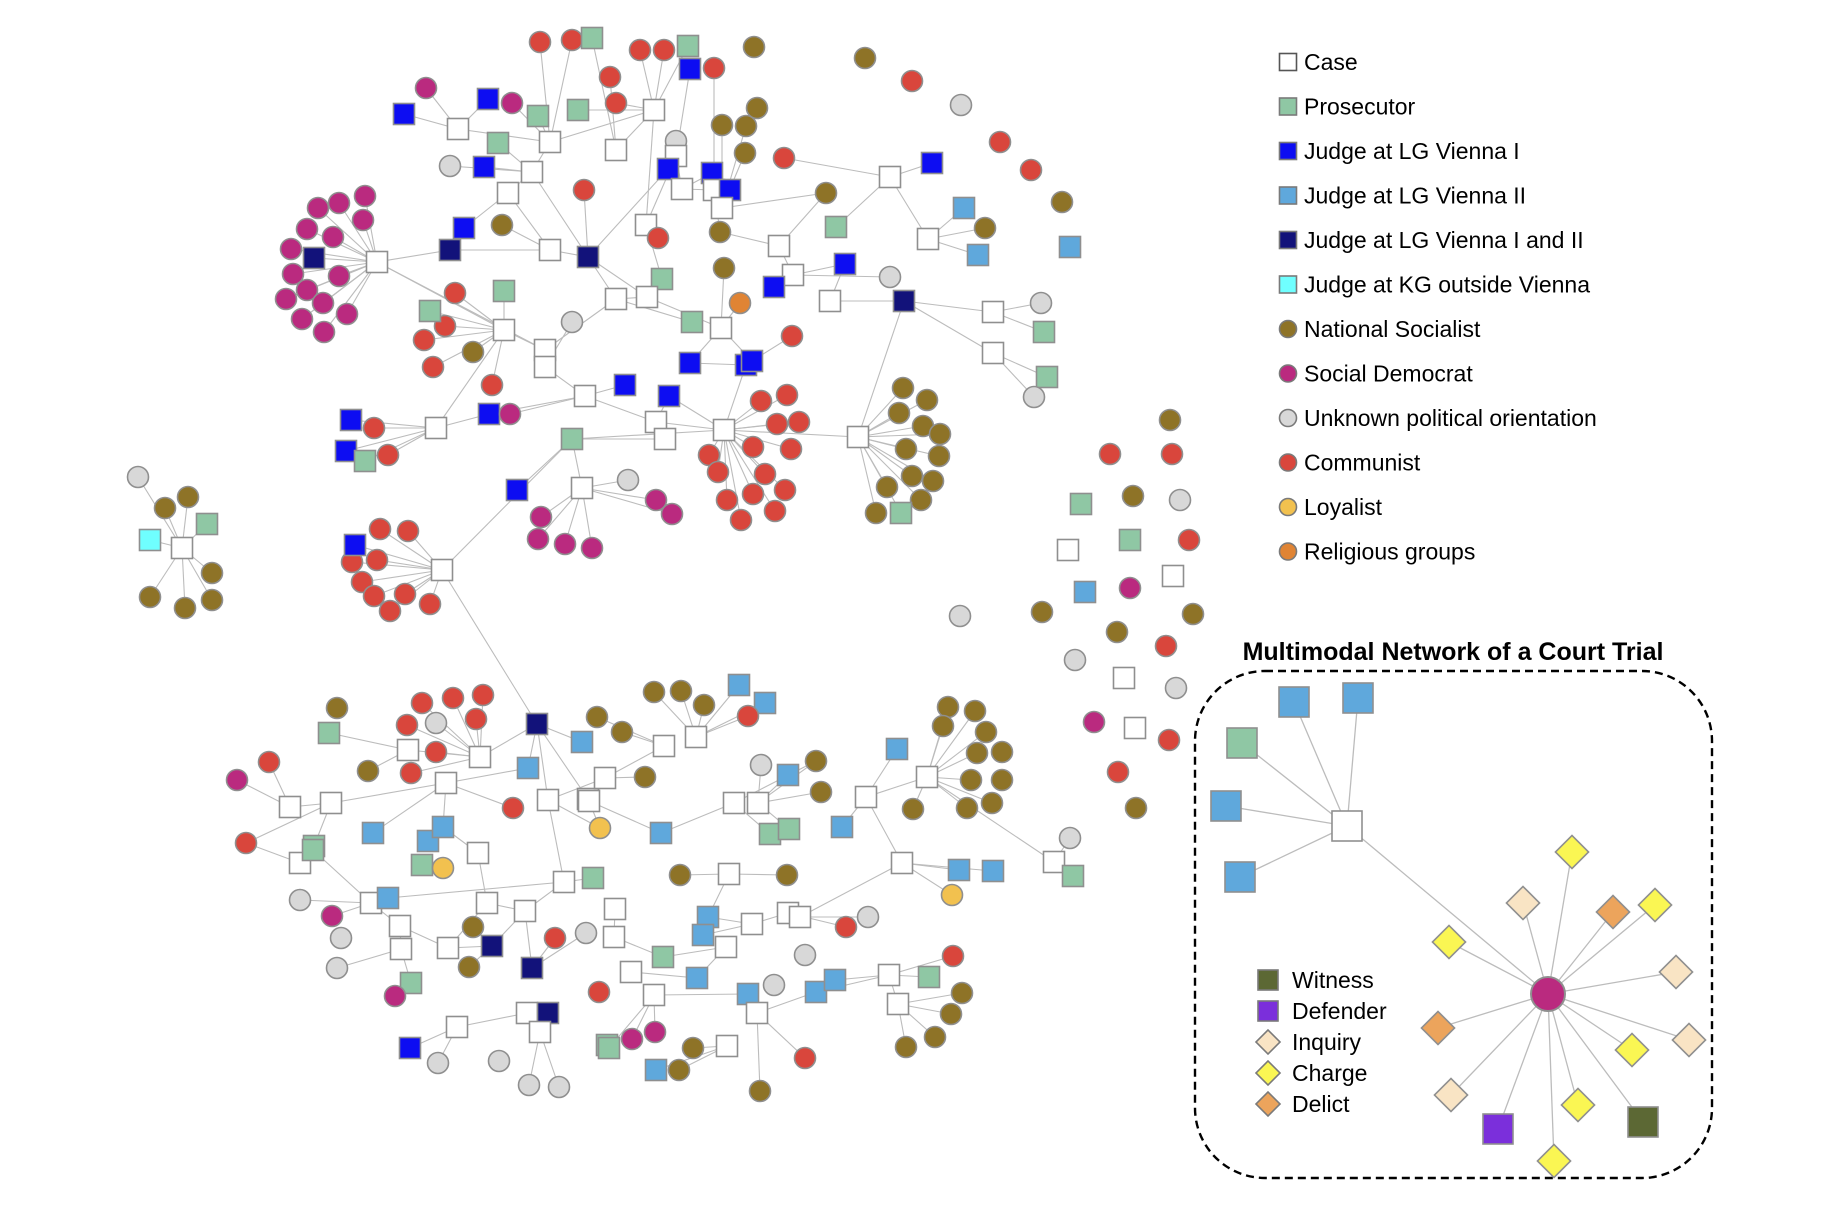 The width and height of the screenshot is (1822, 1206). What do you see at coordinates (1498, 1129) in the screenshot?
I see `node-defender` at bounding box center [1498, 1129].